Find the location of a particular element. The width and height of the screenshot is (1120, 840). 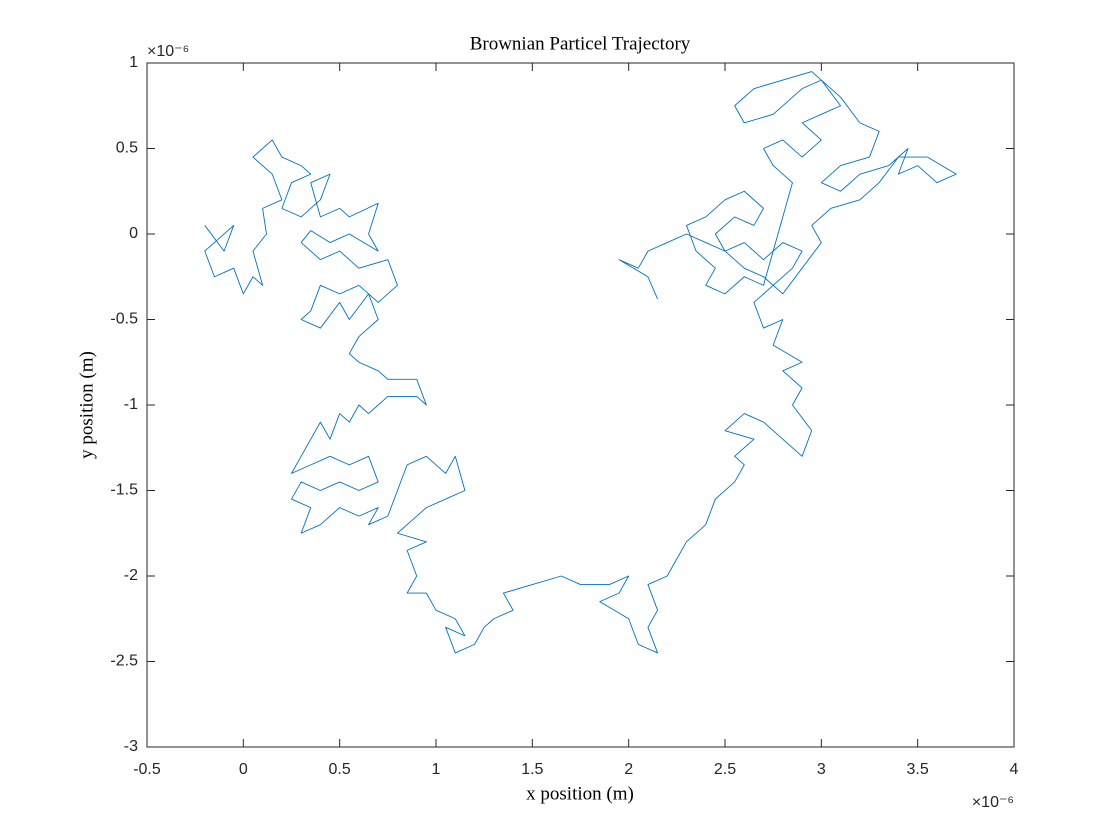

y-tick-label: -1 is located at coordinates (131, 404).